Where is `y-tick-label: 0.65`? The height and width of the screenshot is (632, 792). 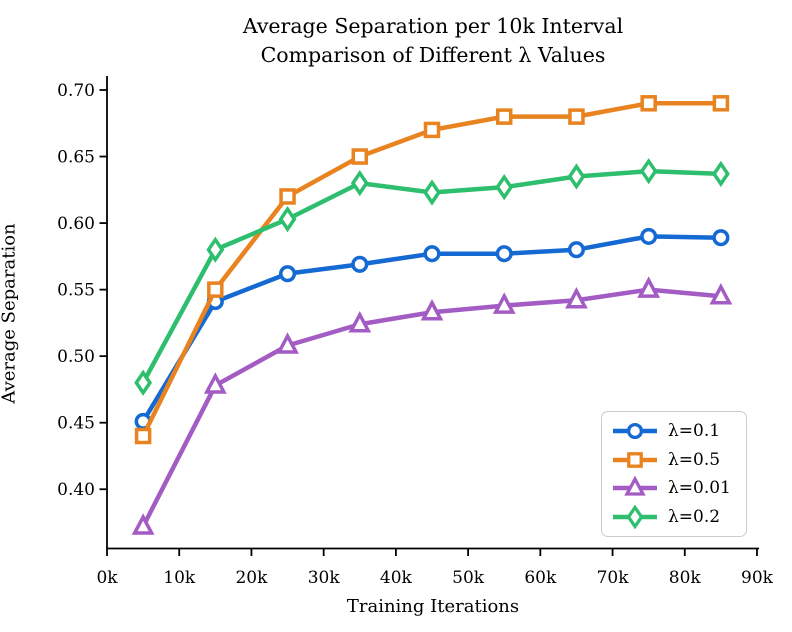
y-tick-label: 0.65 is located at coordinates (76, 158).